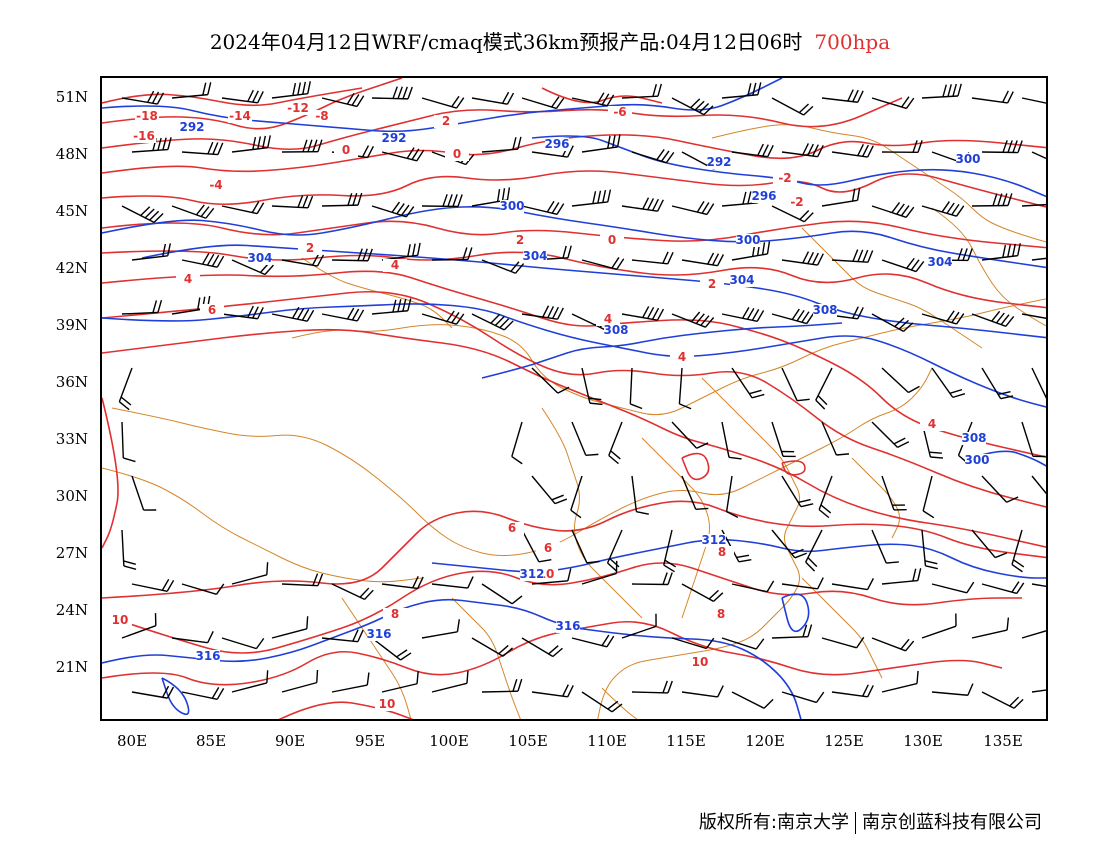  What do you see at coordinates (71, 154) in the screenshot?
I see `lat-label: 48N` at bounding box center [71, 154].